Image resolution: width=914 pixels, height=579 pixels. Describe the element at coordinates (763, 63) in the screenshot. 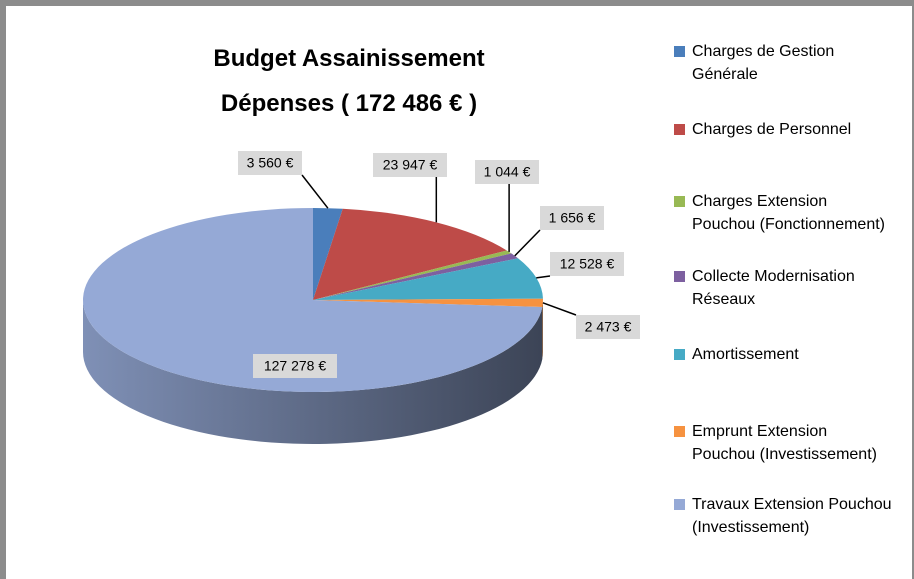

I see `legend-label: Charges de Gestion Générale` at that location.